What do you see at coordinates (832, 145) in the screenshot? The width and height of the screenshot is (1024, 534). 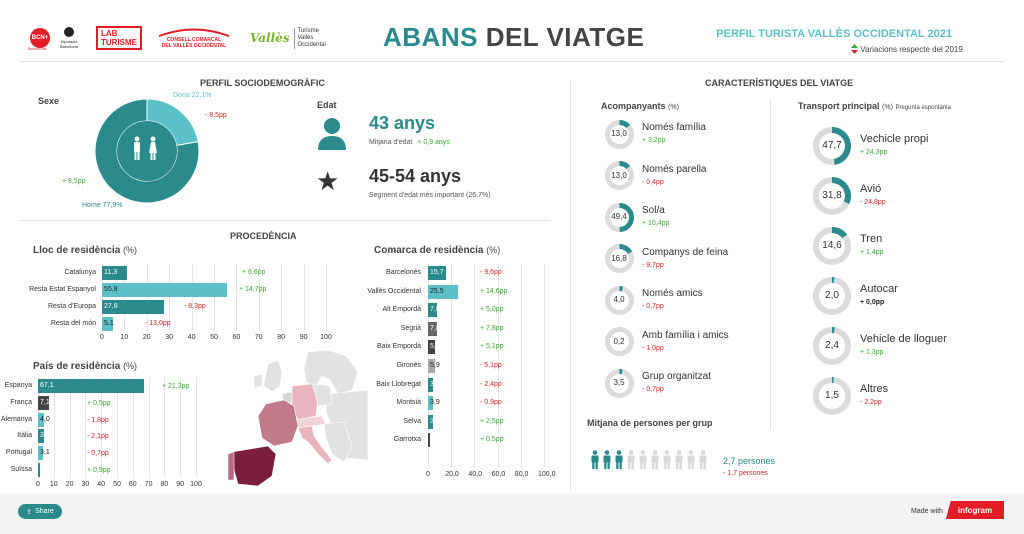 I see `ring-value-label: 47,7` at bounding box center [832, 145].